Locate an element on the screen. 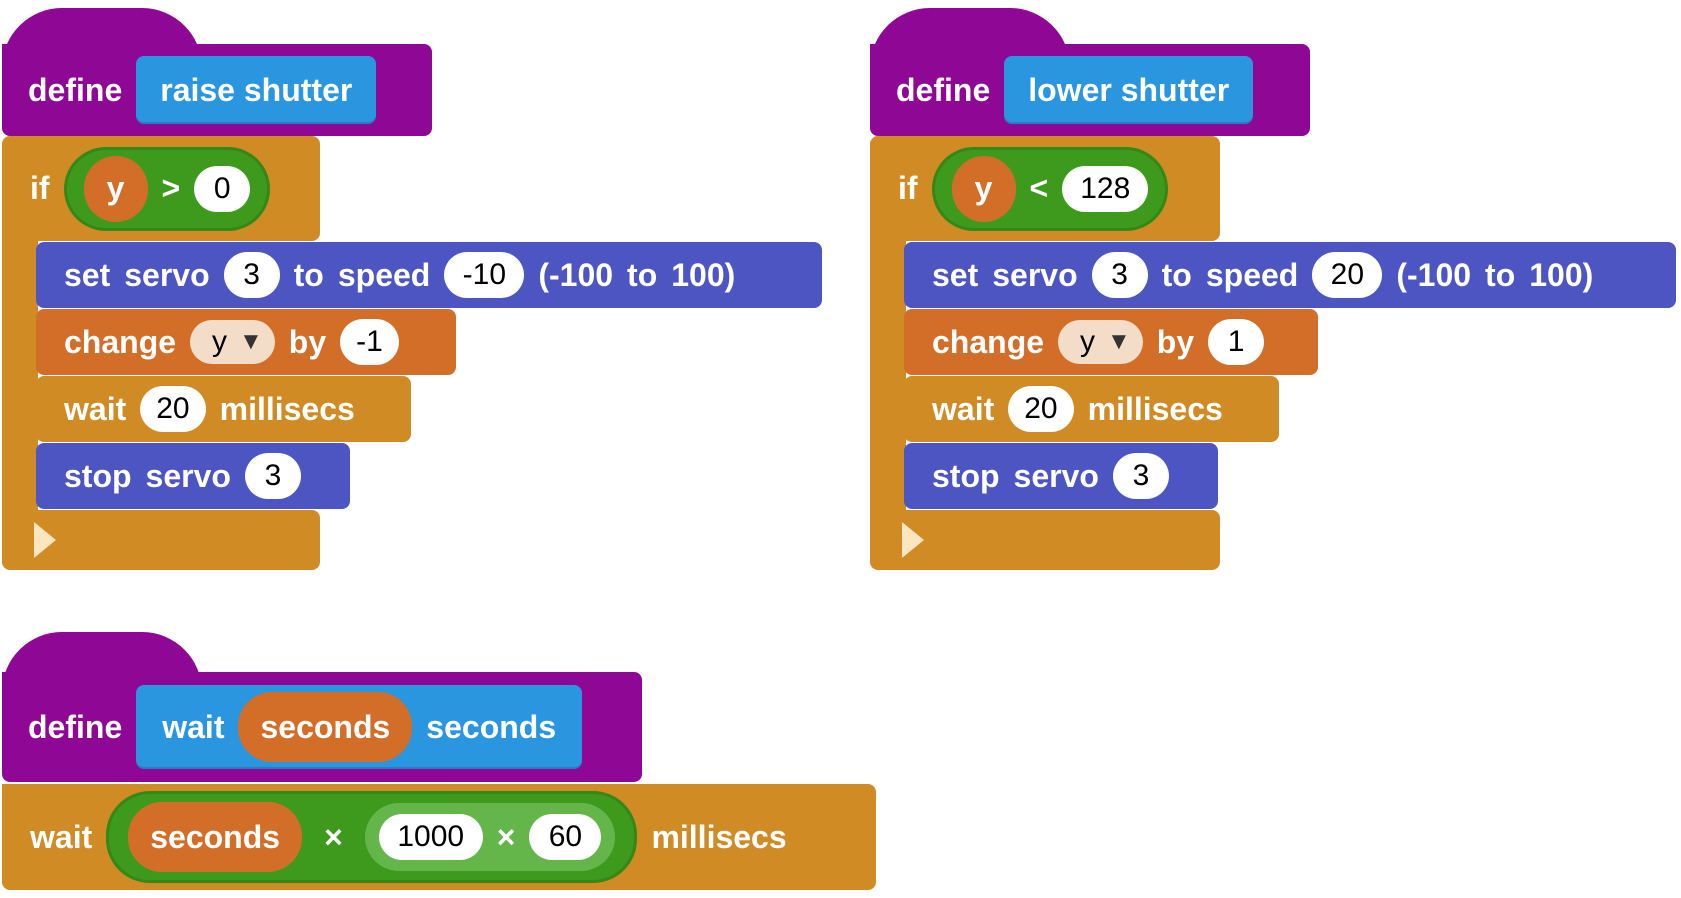 The width and height of the screenshot is (1681, 898). change-amount-input: -1 is located at coordinates (369, 342).